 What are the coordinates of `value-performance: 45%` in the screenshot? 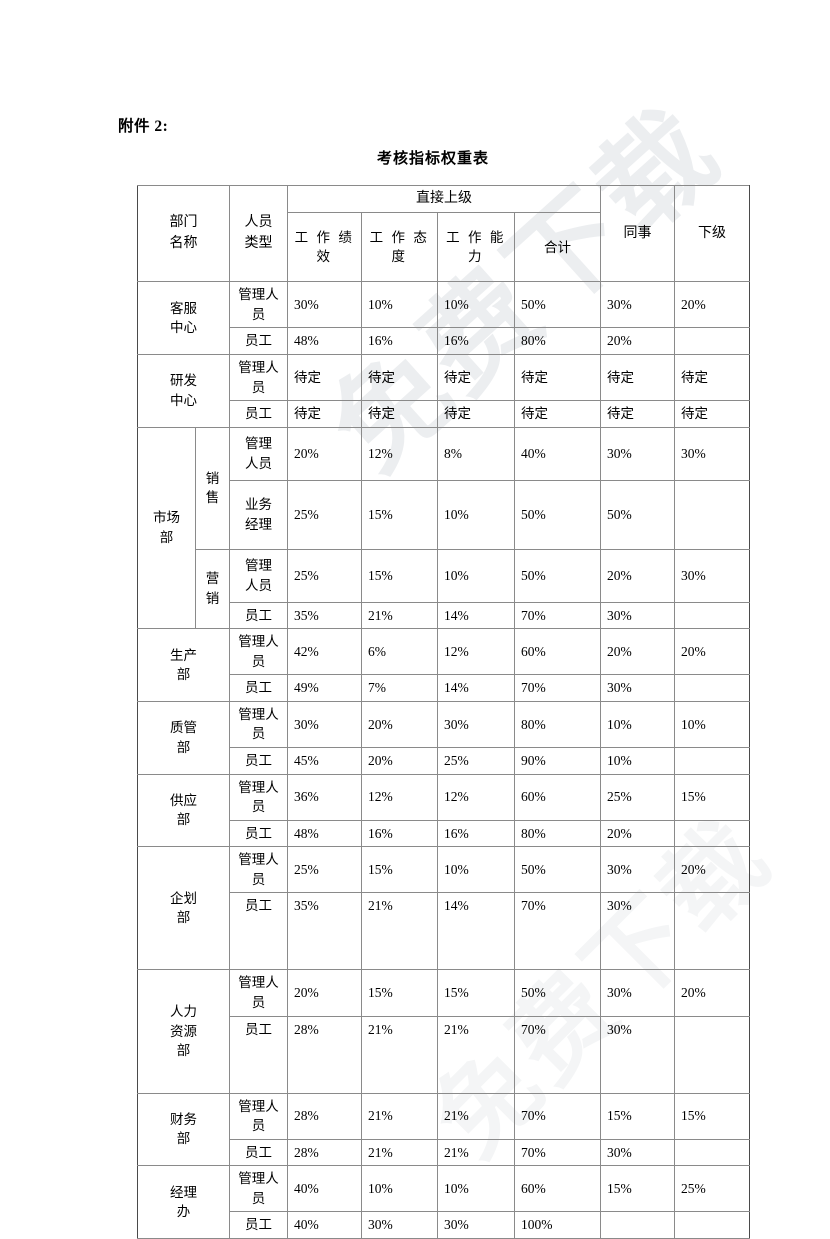 It's located at (324, 761).